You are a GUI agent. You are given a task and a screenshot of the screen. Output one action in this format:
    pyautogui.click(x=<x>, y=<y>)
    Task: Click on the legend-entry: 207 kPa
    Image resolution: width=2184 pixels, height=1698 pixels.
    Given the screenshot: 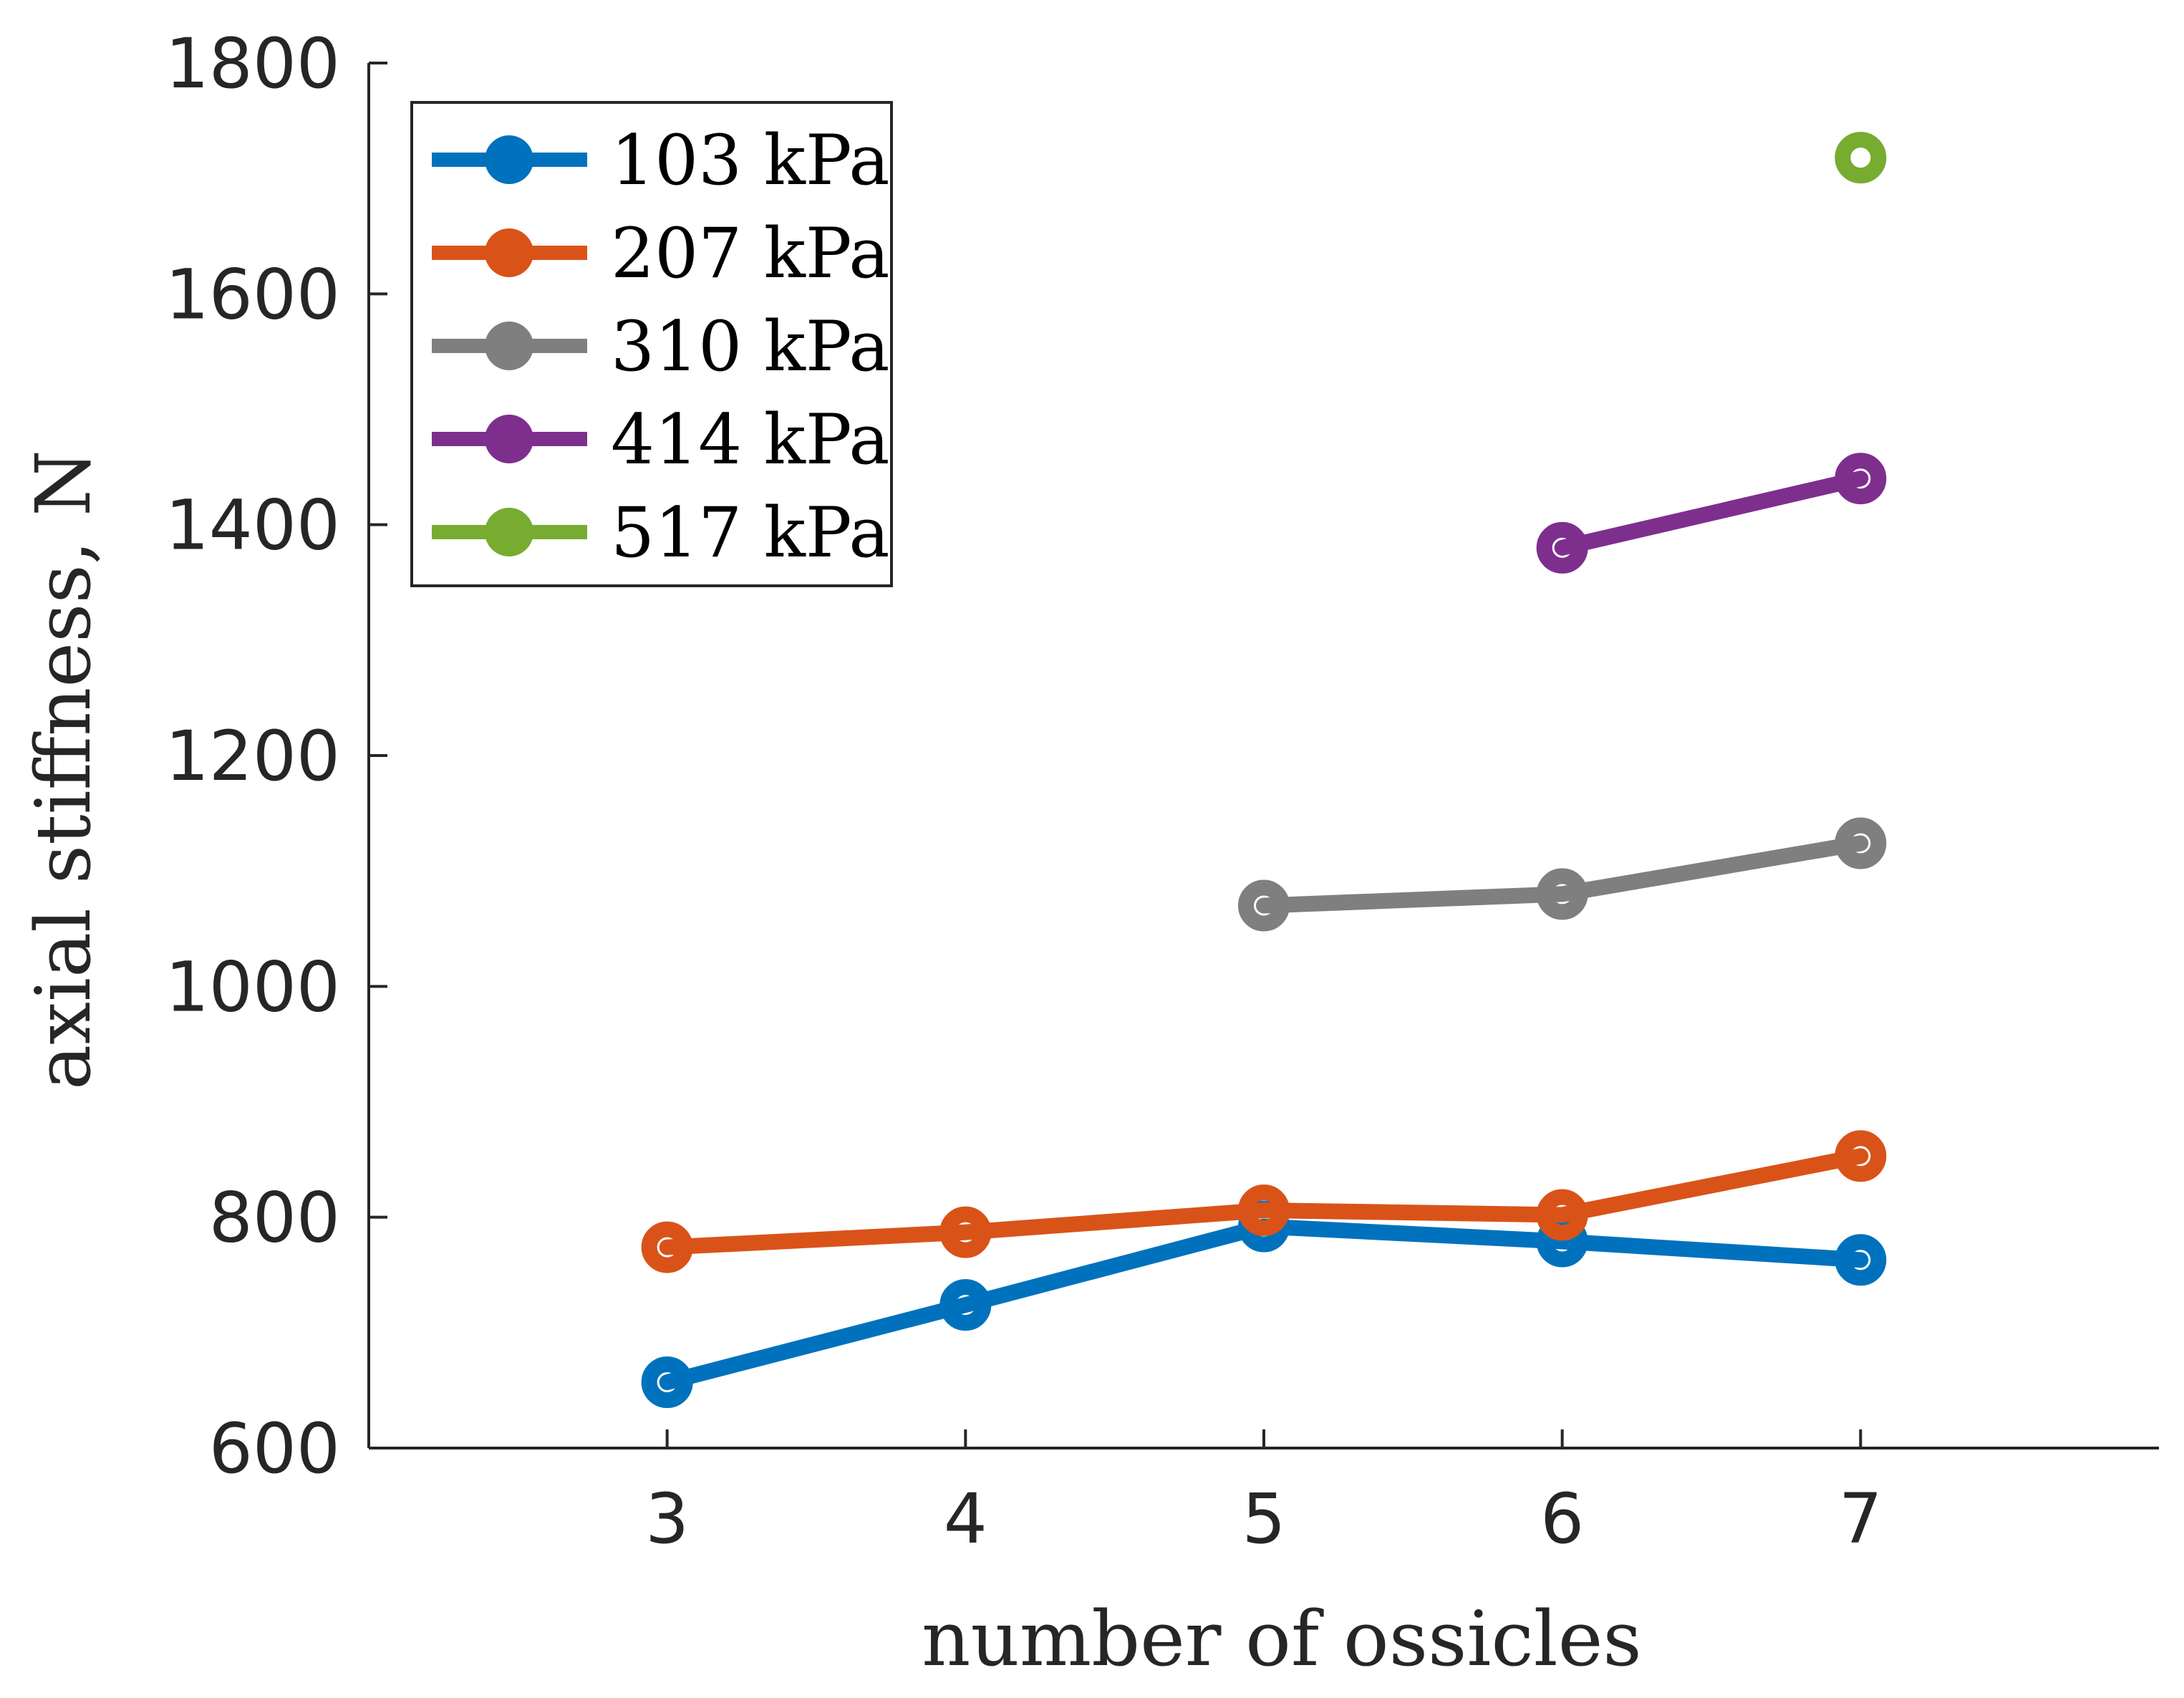 What is the action you would take?
    pyautogui.click(x=660, y=253)
    